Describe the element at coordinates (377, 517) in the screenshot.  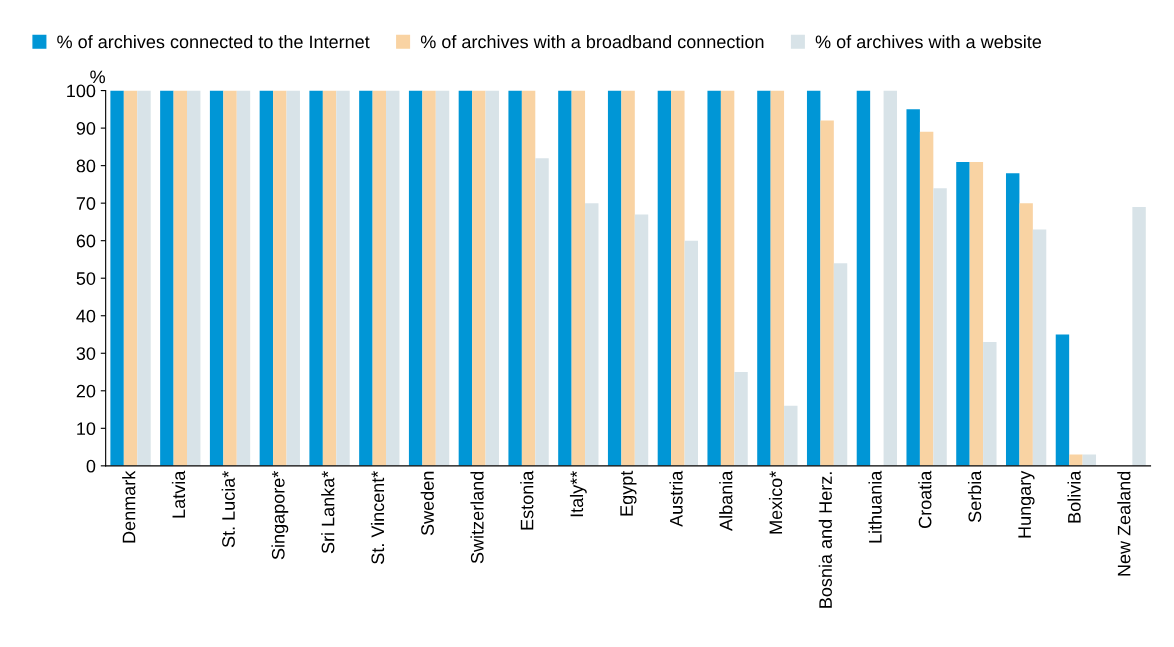
I see `x-tick-label: St. Vincent*` at that location.